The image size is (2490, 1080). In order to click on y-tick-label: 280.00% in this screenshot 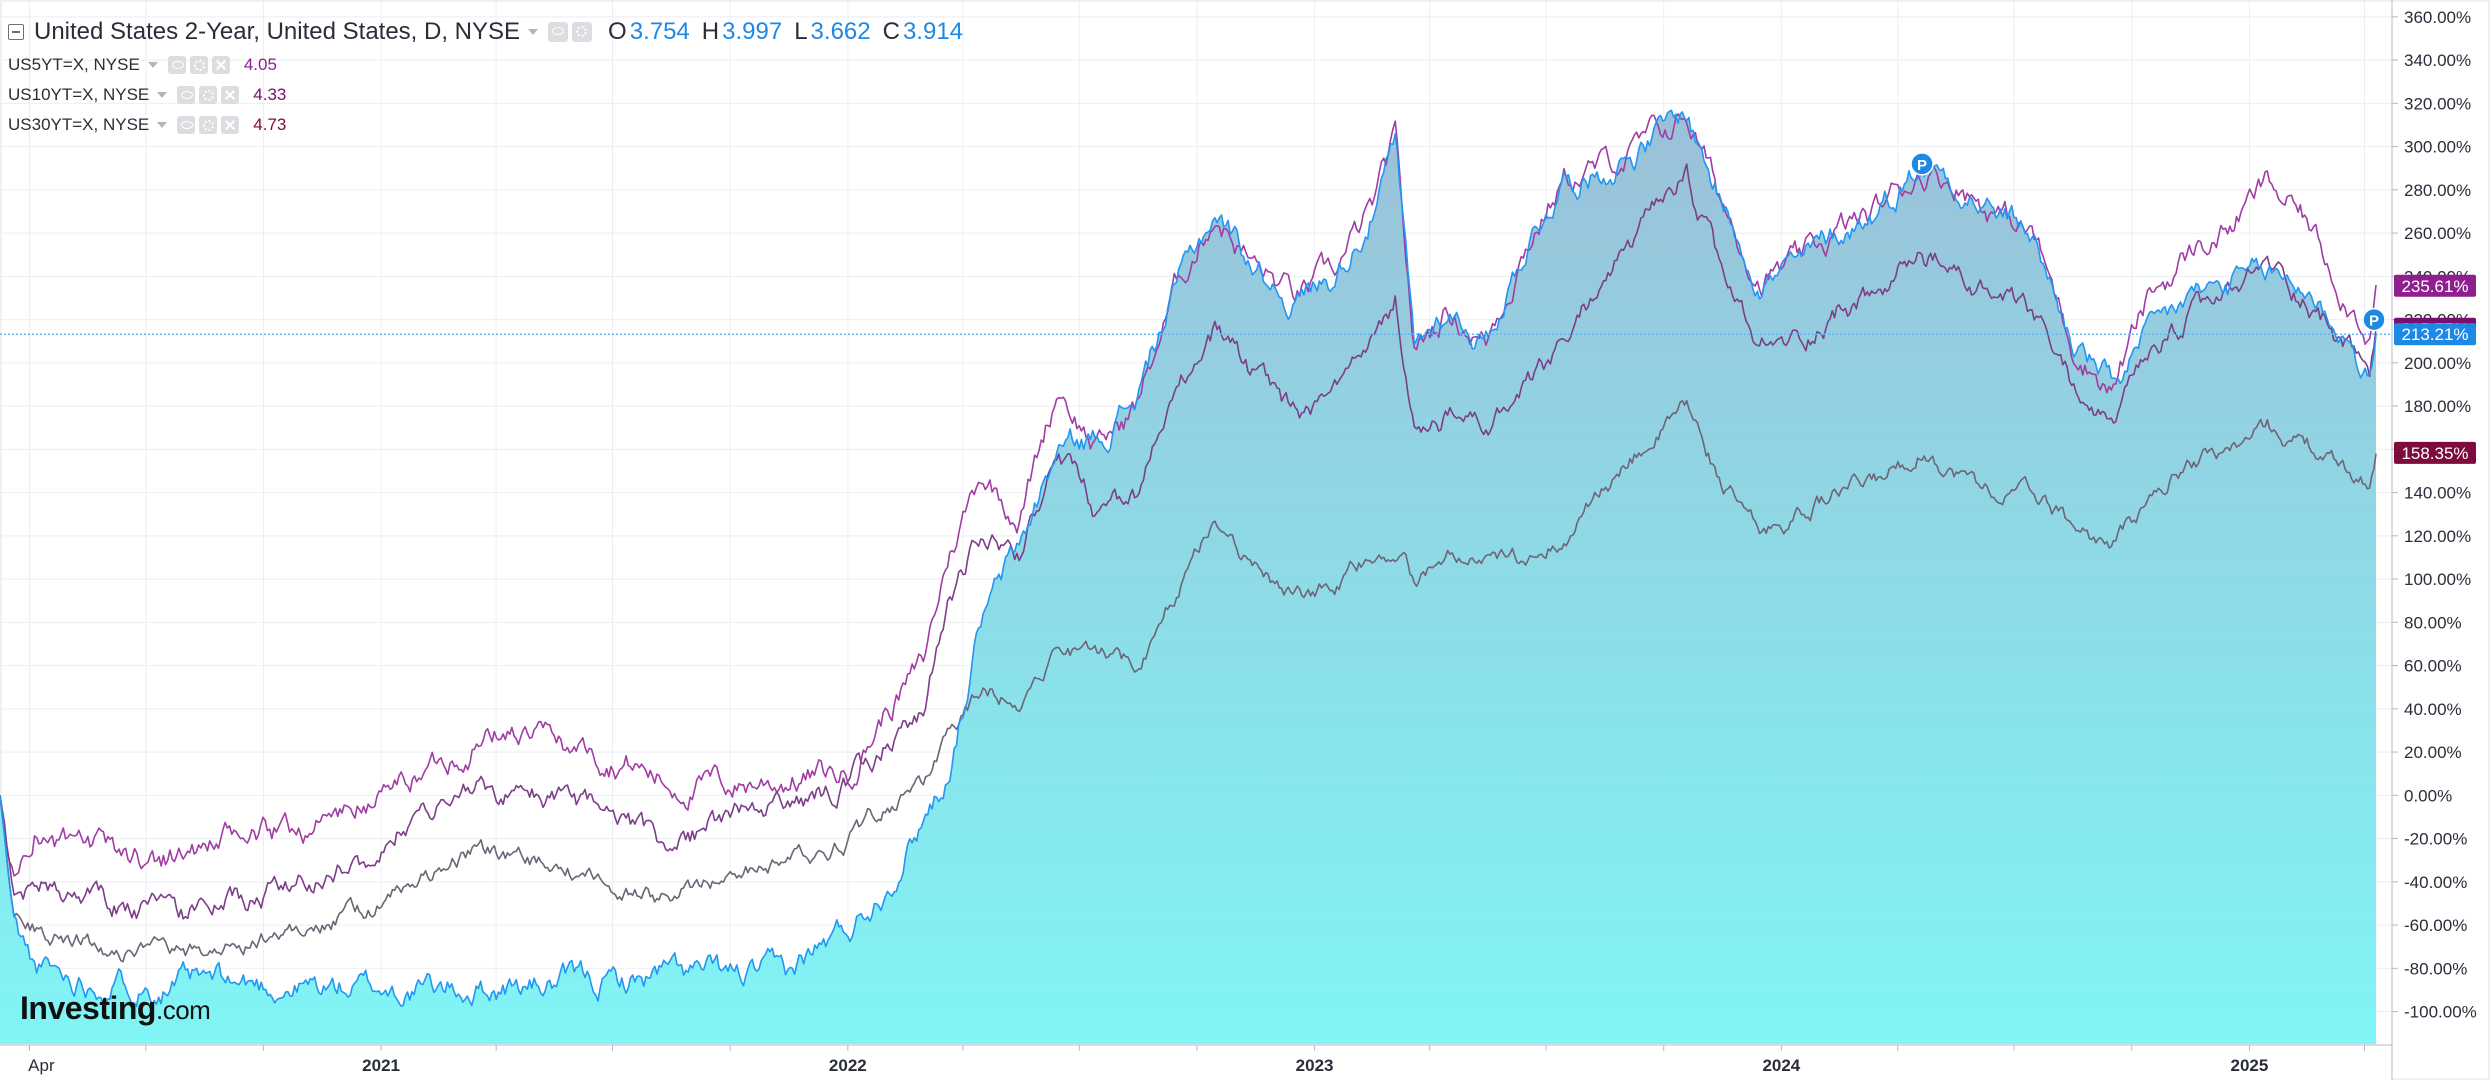, I will do `click(2437, 190)`.